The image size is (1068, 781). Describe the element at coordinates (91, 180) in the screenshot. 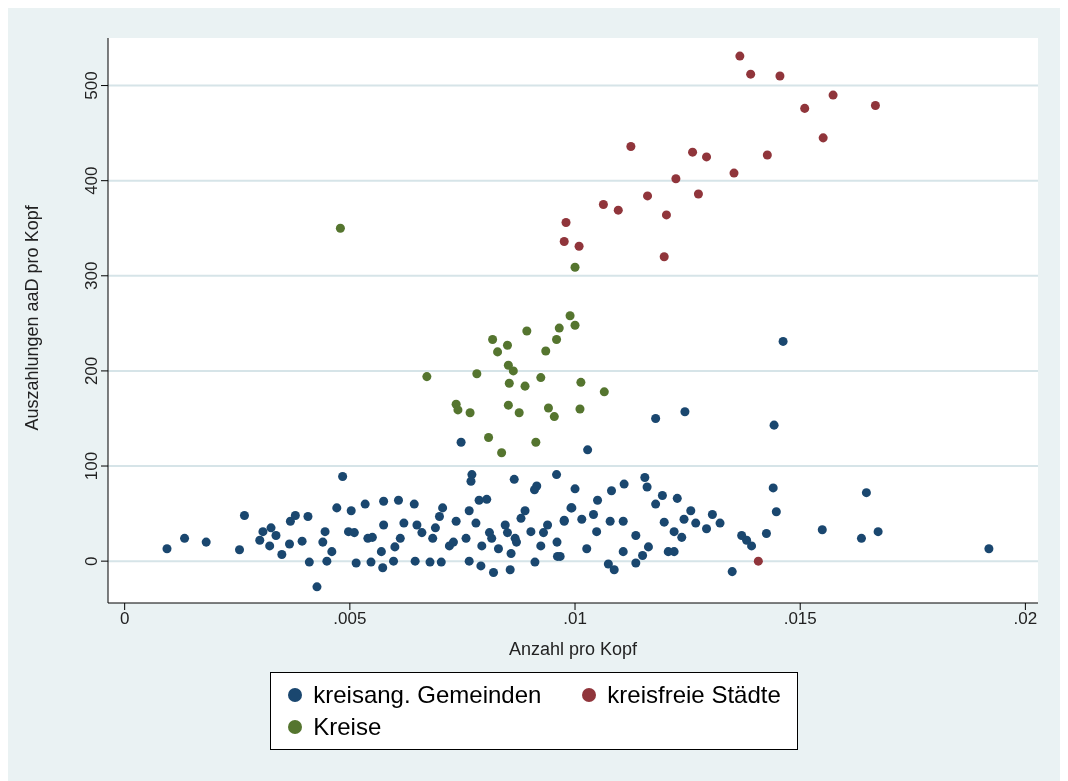

I see `y-tick-label: 400` at that location.